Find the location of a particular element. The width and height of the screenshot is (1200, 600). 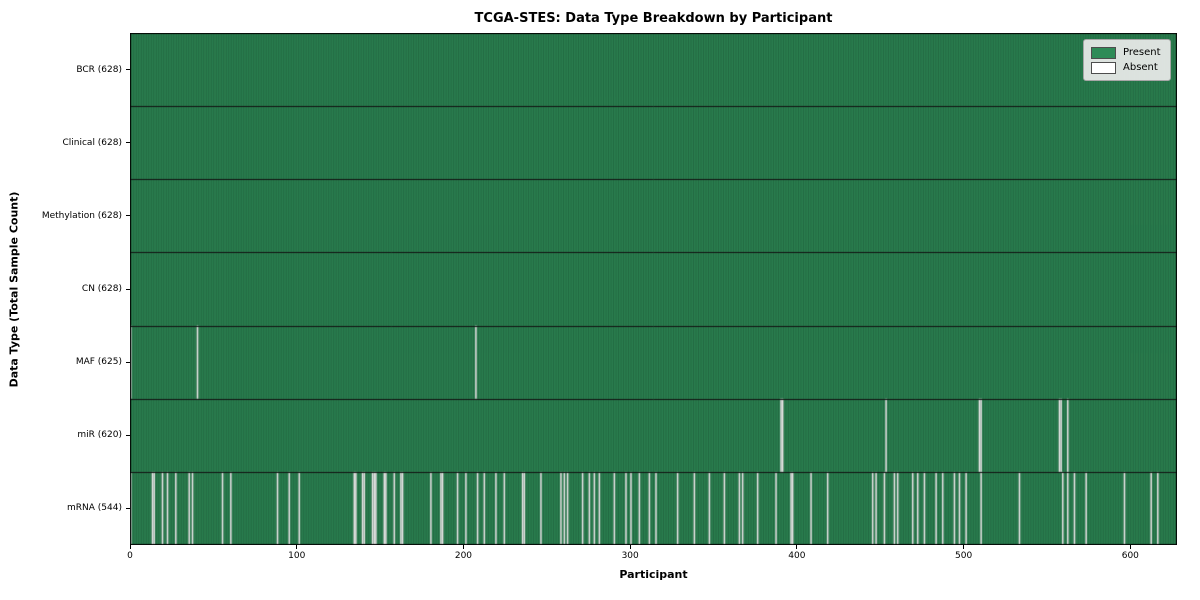

x-tick-label-100: 100 is located at coordinates (297, 556).